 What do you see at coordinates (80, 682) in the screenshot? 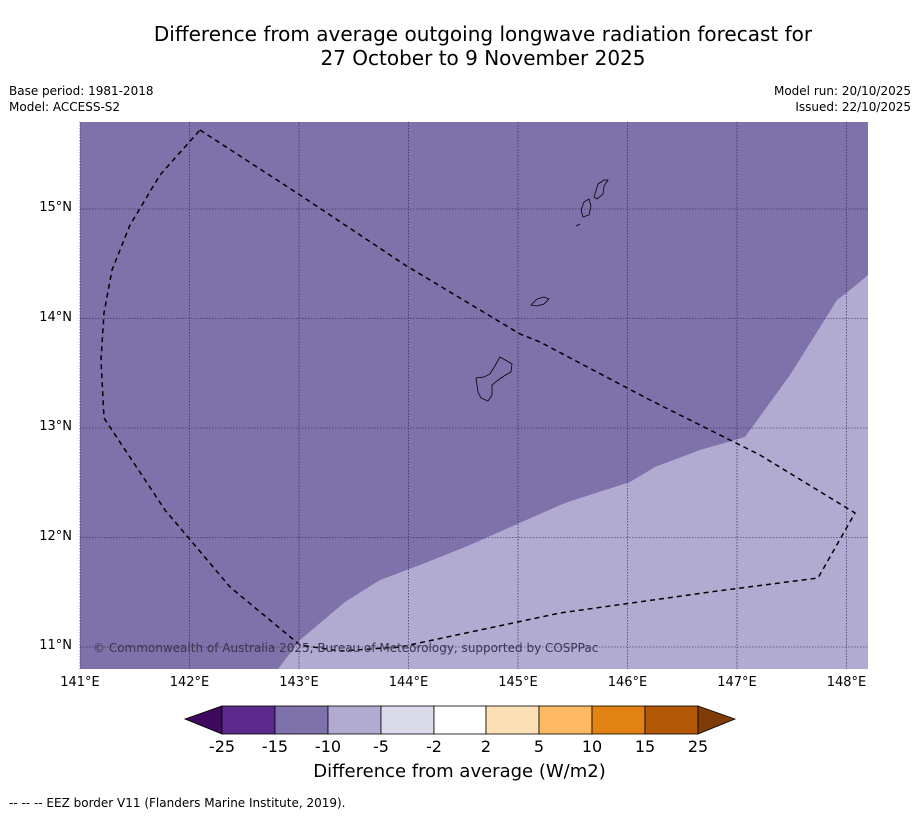
I see `lon-tick-141: 141°E` at bounding box center [80, 682].